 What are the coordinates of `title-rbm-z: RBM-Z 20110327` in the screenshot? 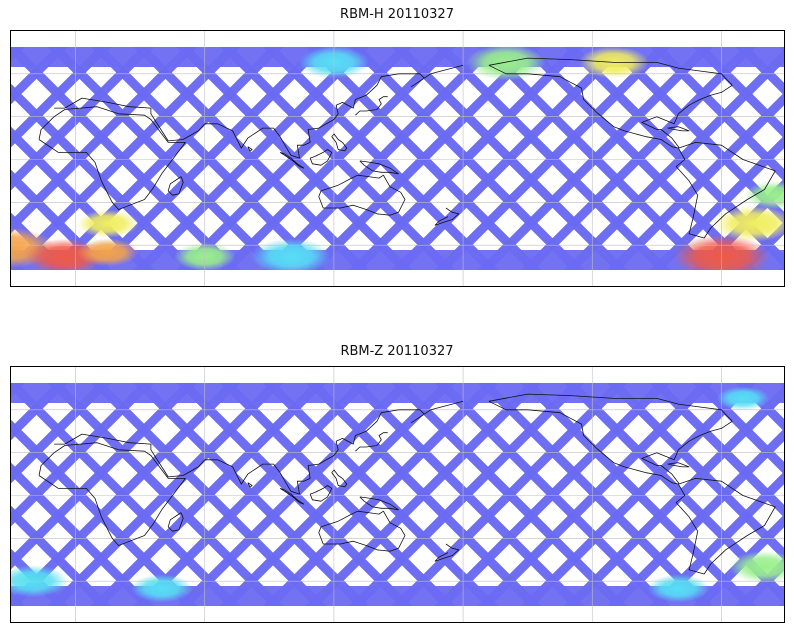 It's located at (397, 351).